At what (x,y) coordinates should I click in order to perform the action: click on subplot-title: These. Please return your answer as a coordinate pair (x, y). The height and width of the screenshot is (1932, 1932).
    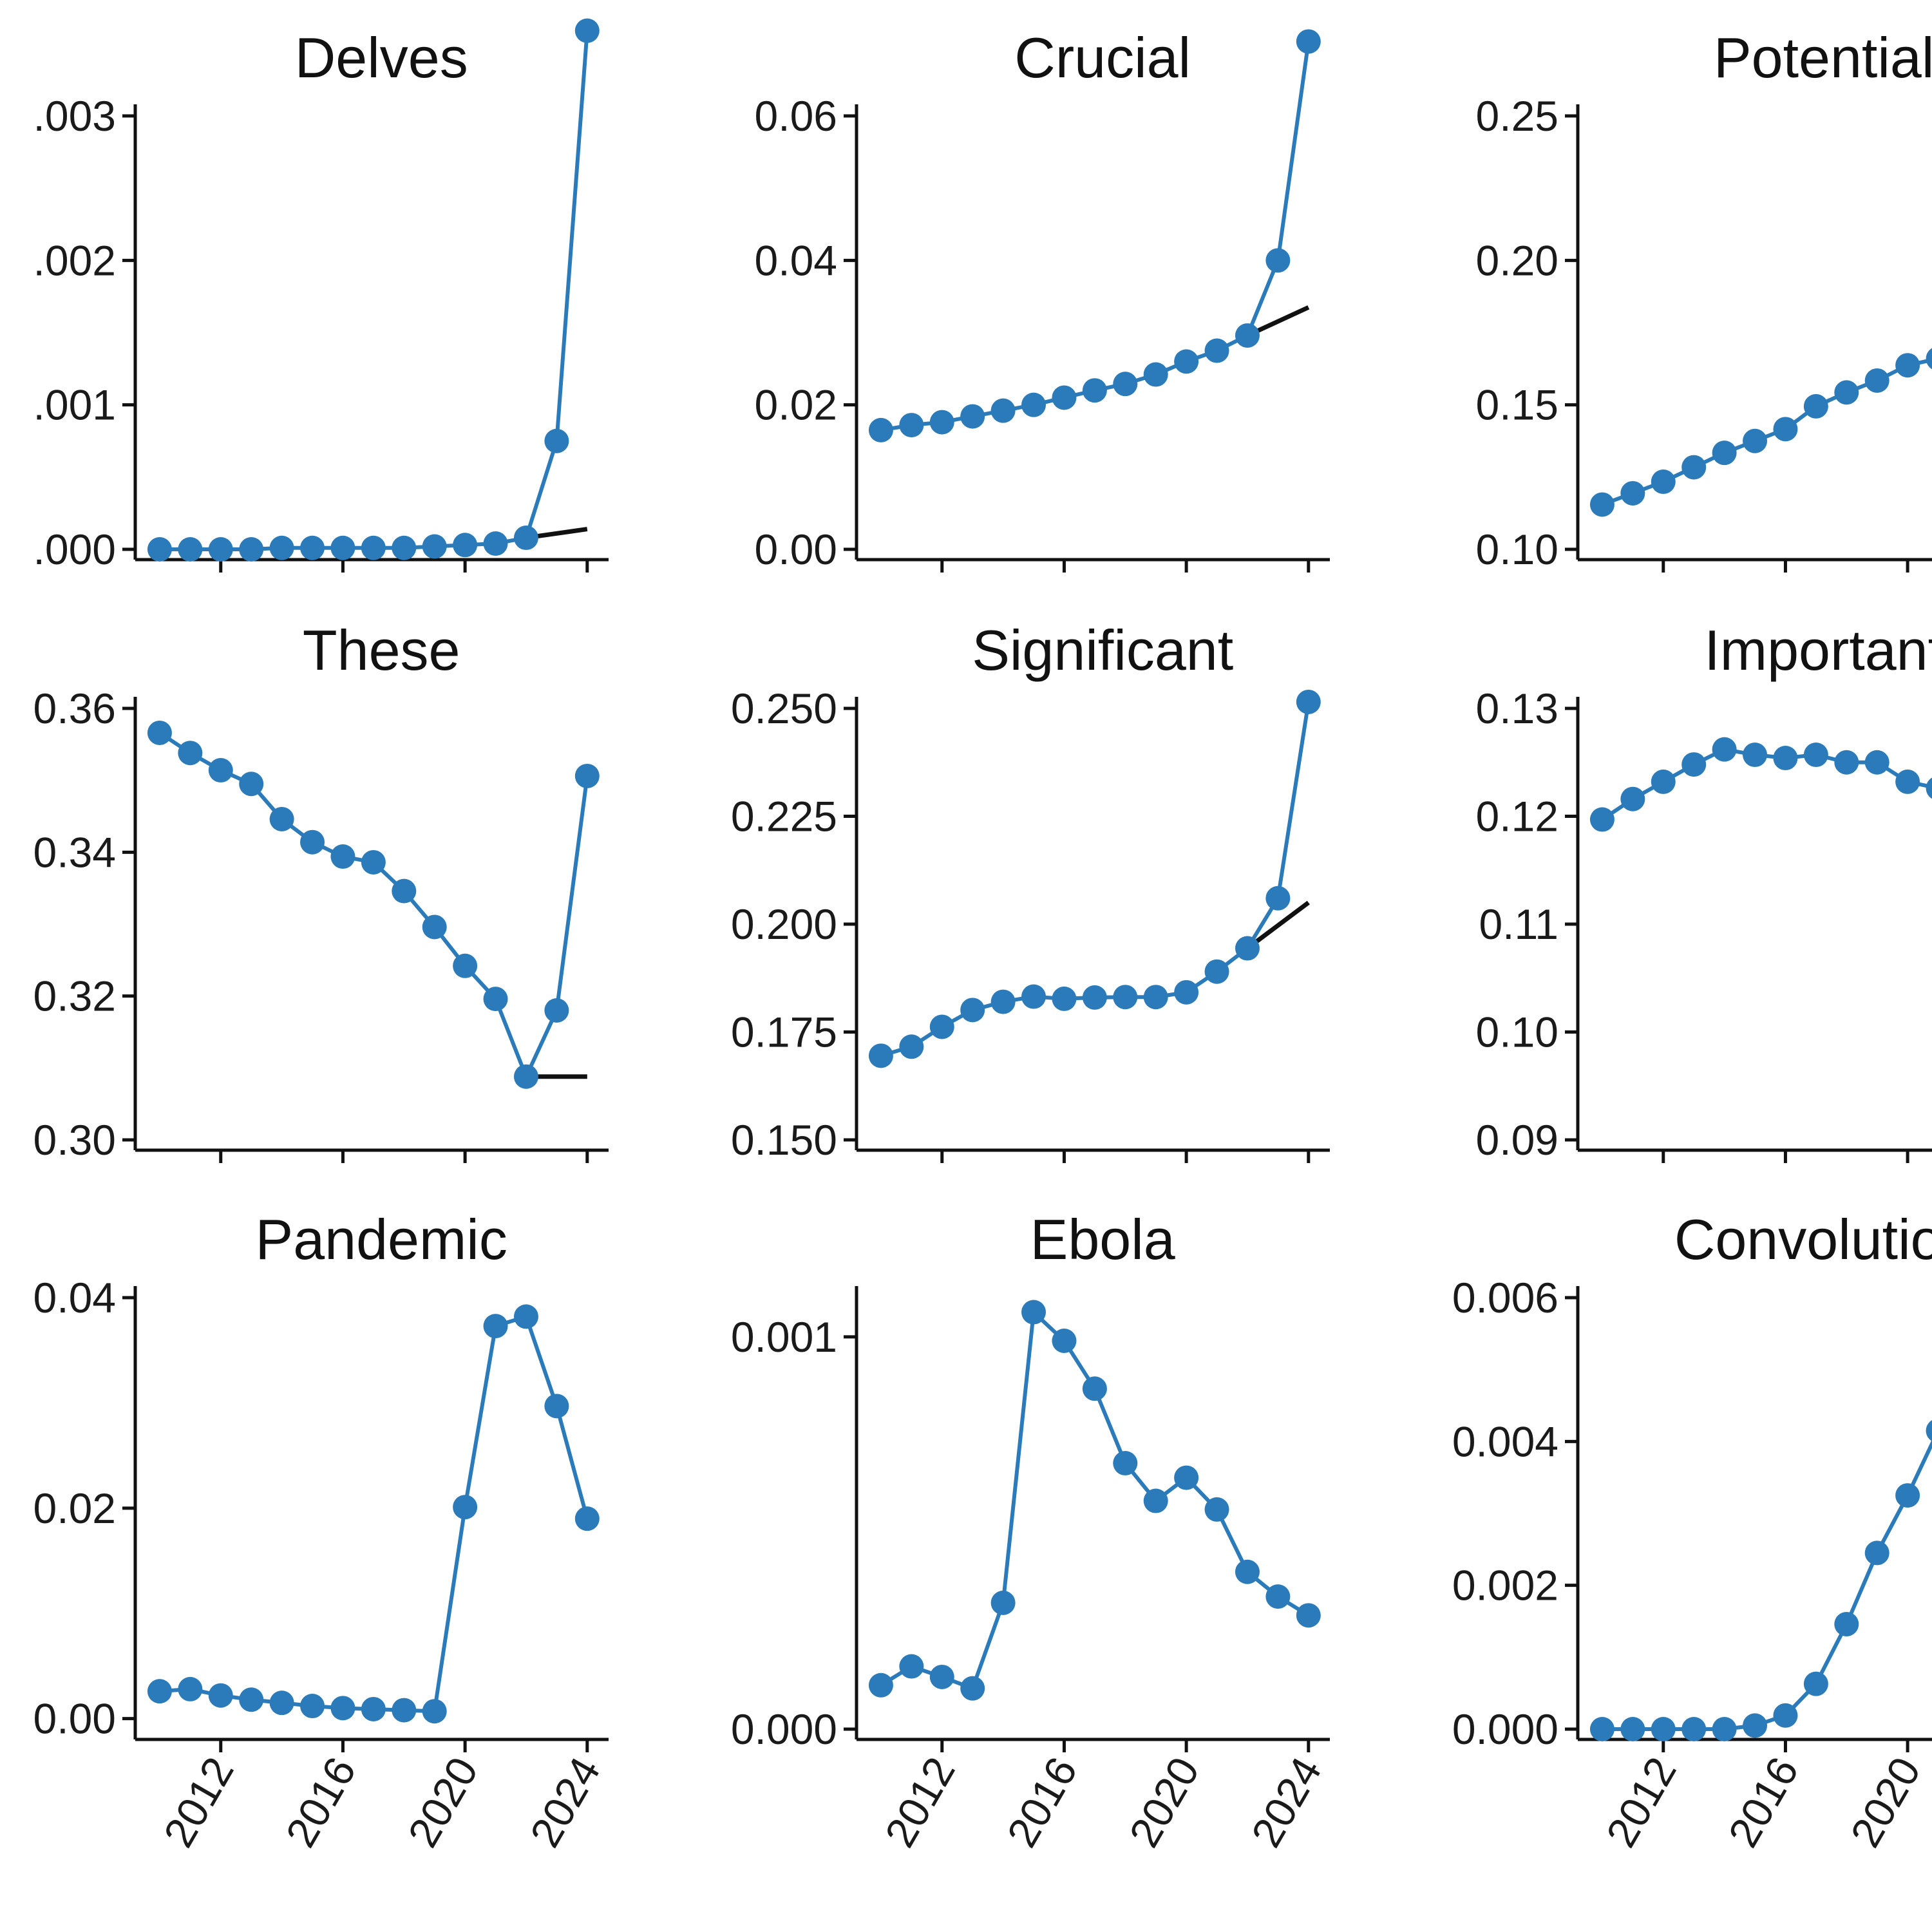
    Looking at the image, I should click on (382, 650).